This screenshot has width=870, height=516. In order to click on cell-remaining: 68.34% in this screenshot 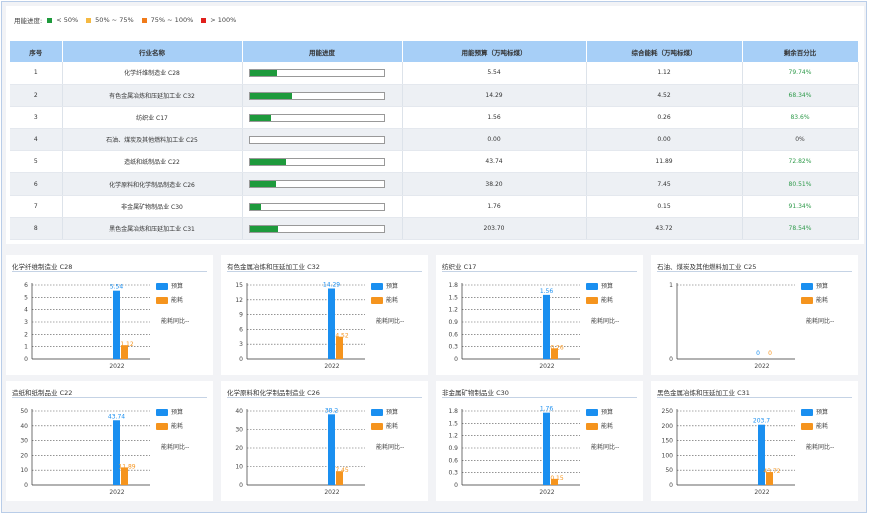, I will do `click(800, 95)`.